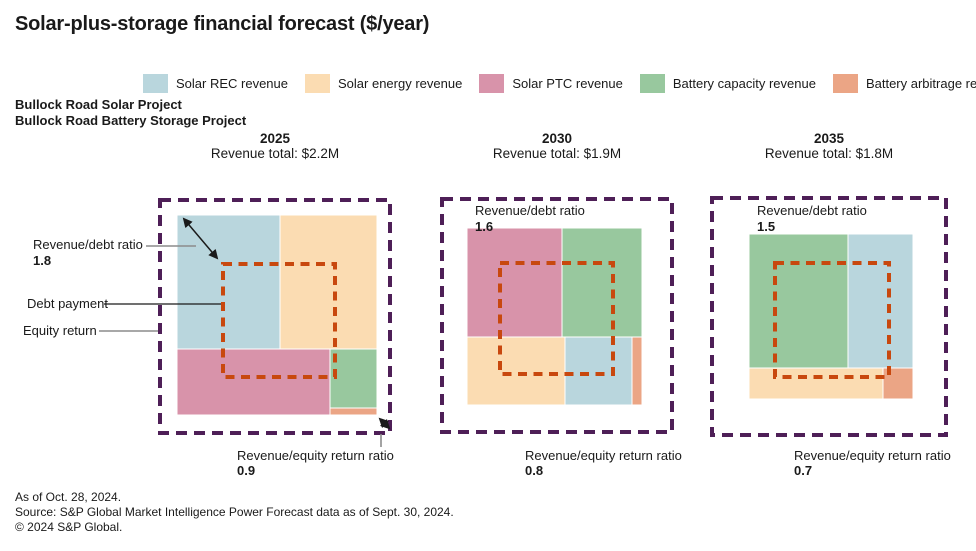 This screenshot has height=551, width=976. What do you see at coordinates (484, 226) in the screenshot?
I see `revenue-debt-ratio-value-2030: 1.6` at bounding box center [484, 226].